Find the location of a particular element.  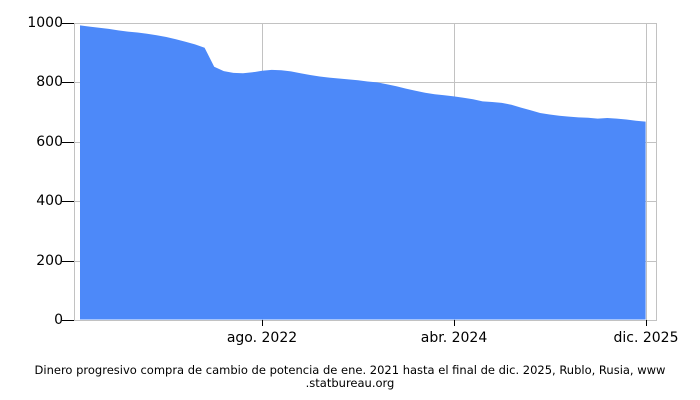

y-axis-label-200: 200 is located at coordinates (49, 261).